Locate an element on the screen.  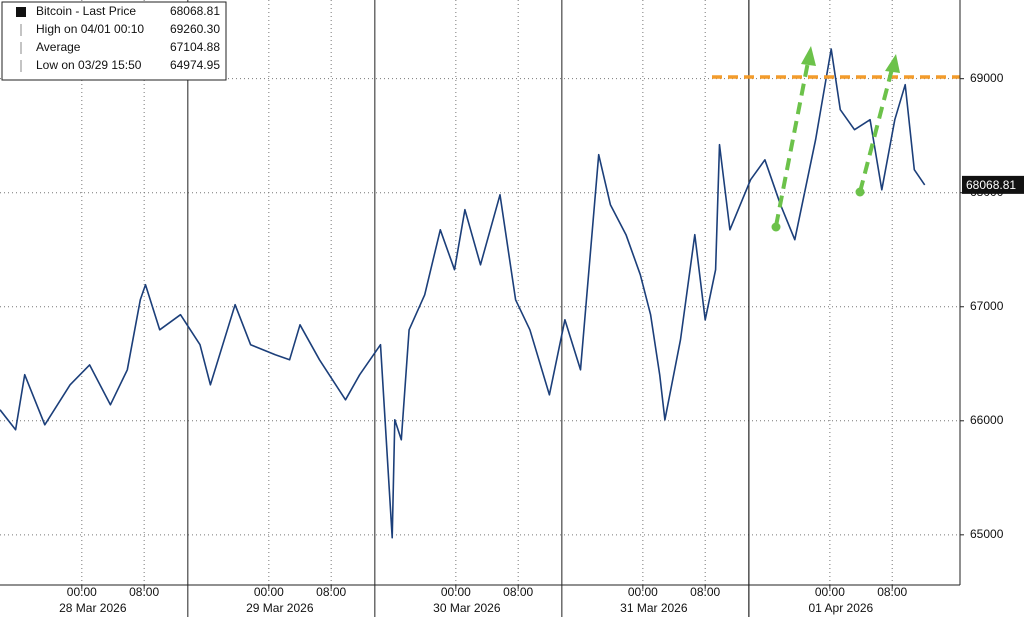
legend-label: Bitcoin - Last Price is located at coordinates (86, 11).